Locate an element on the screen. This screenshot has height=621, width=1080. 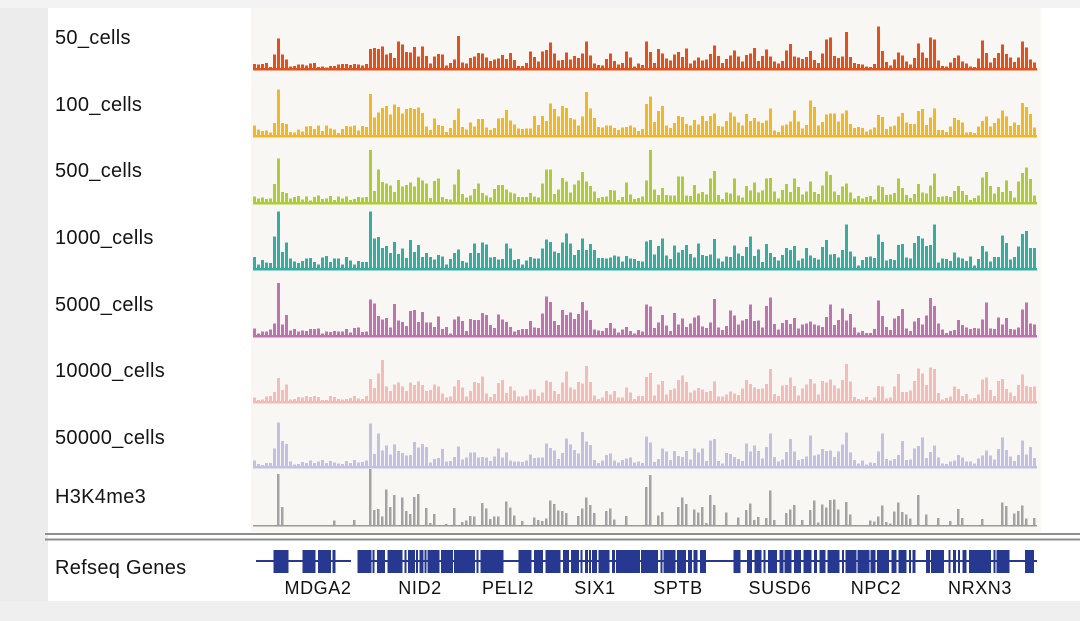
signal-track-50000-cells is located at coordinates (645, 445).